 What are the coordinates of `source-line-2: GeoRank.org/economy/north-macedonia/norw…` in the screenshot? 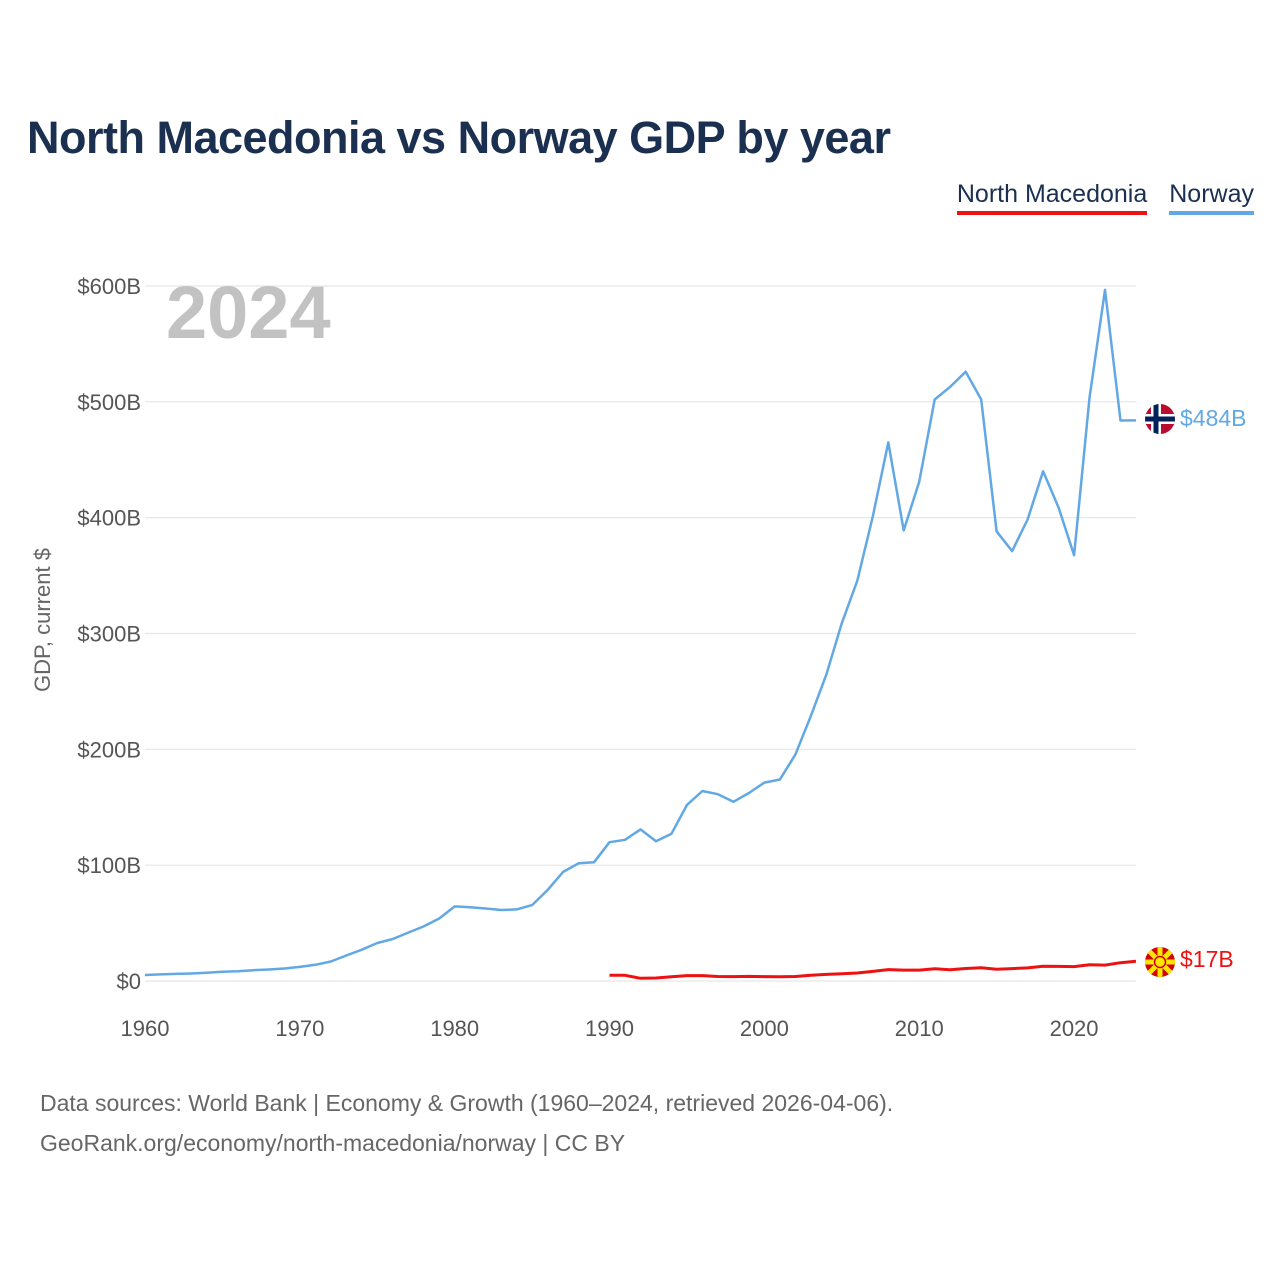 It's located at (333, 1143).